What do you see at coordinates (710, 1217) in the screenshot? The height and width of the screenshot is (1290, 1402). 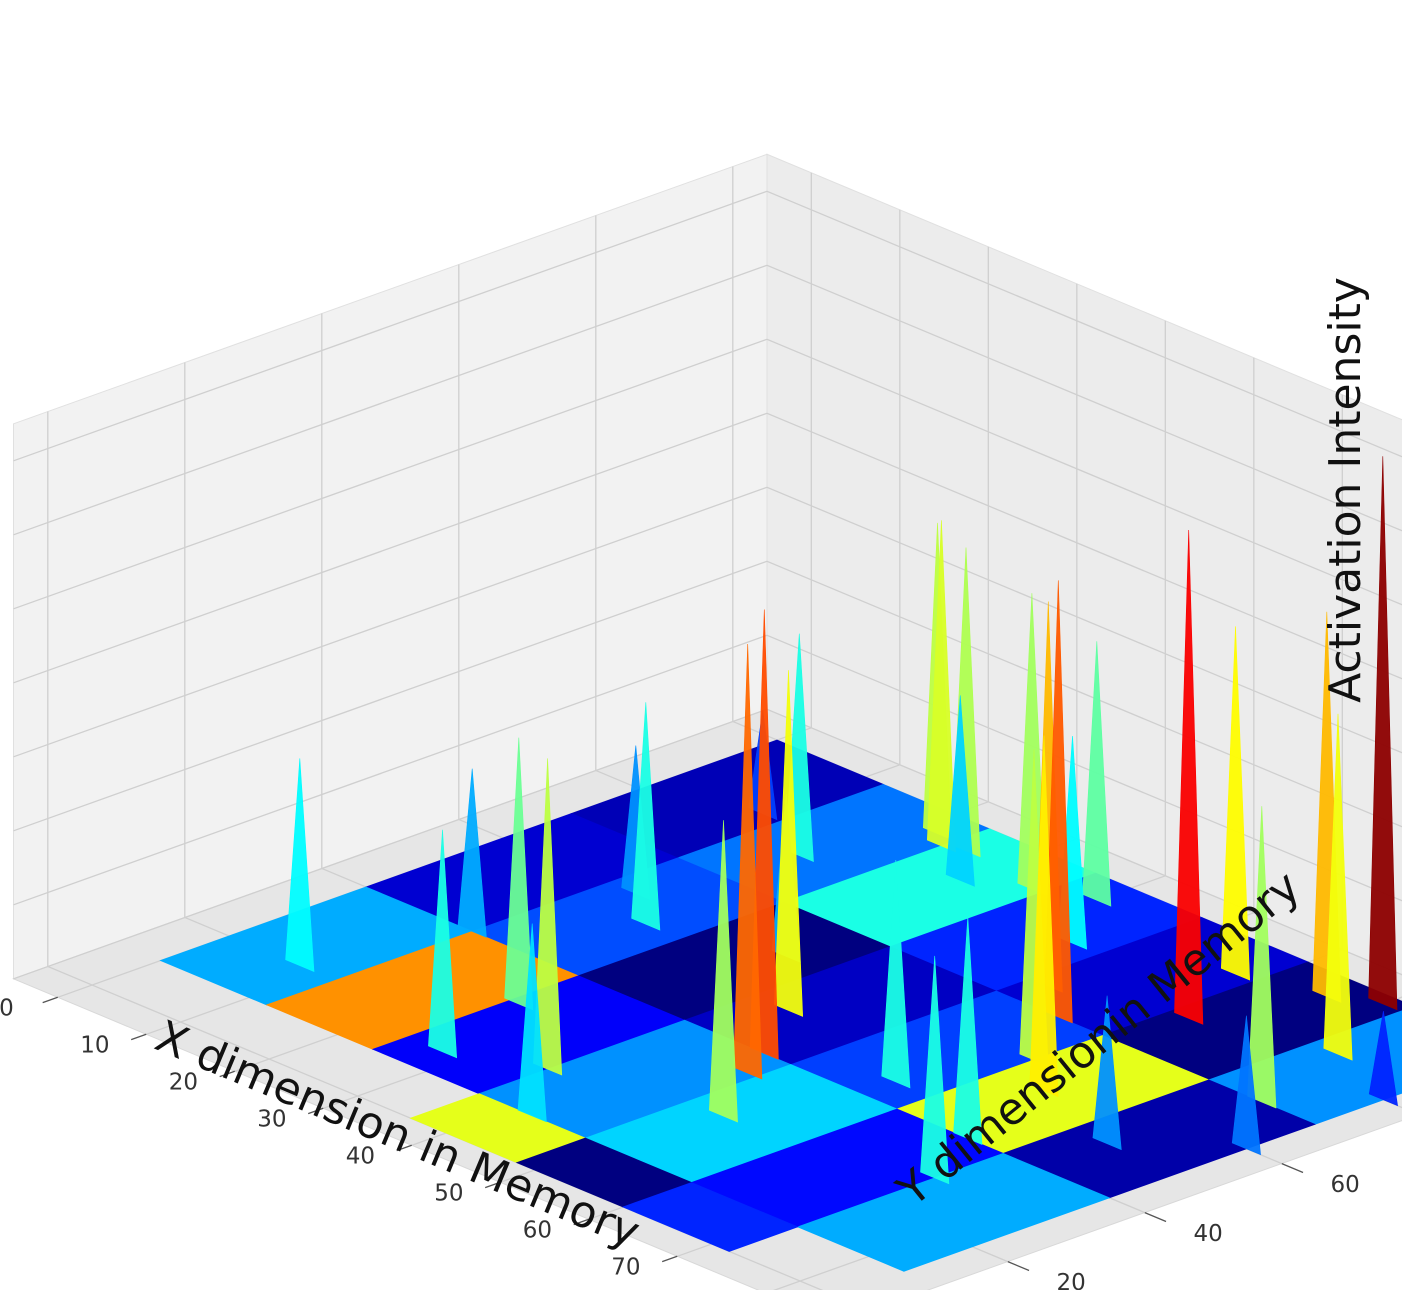 I see `surface-block` at bounding box center [710, 1217].